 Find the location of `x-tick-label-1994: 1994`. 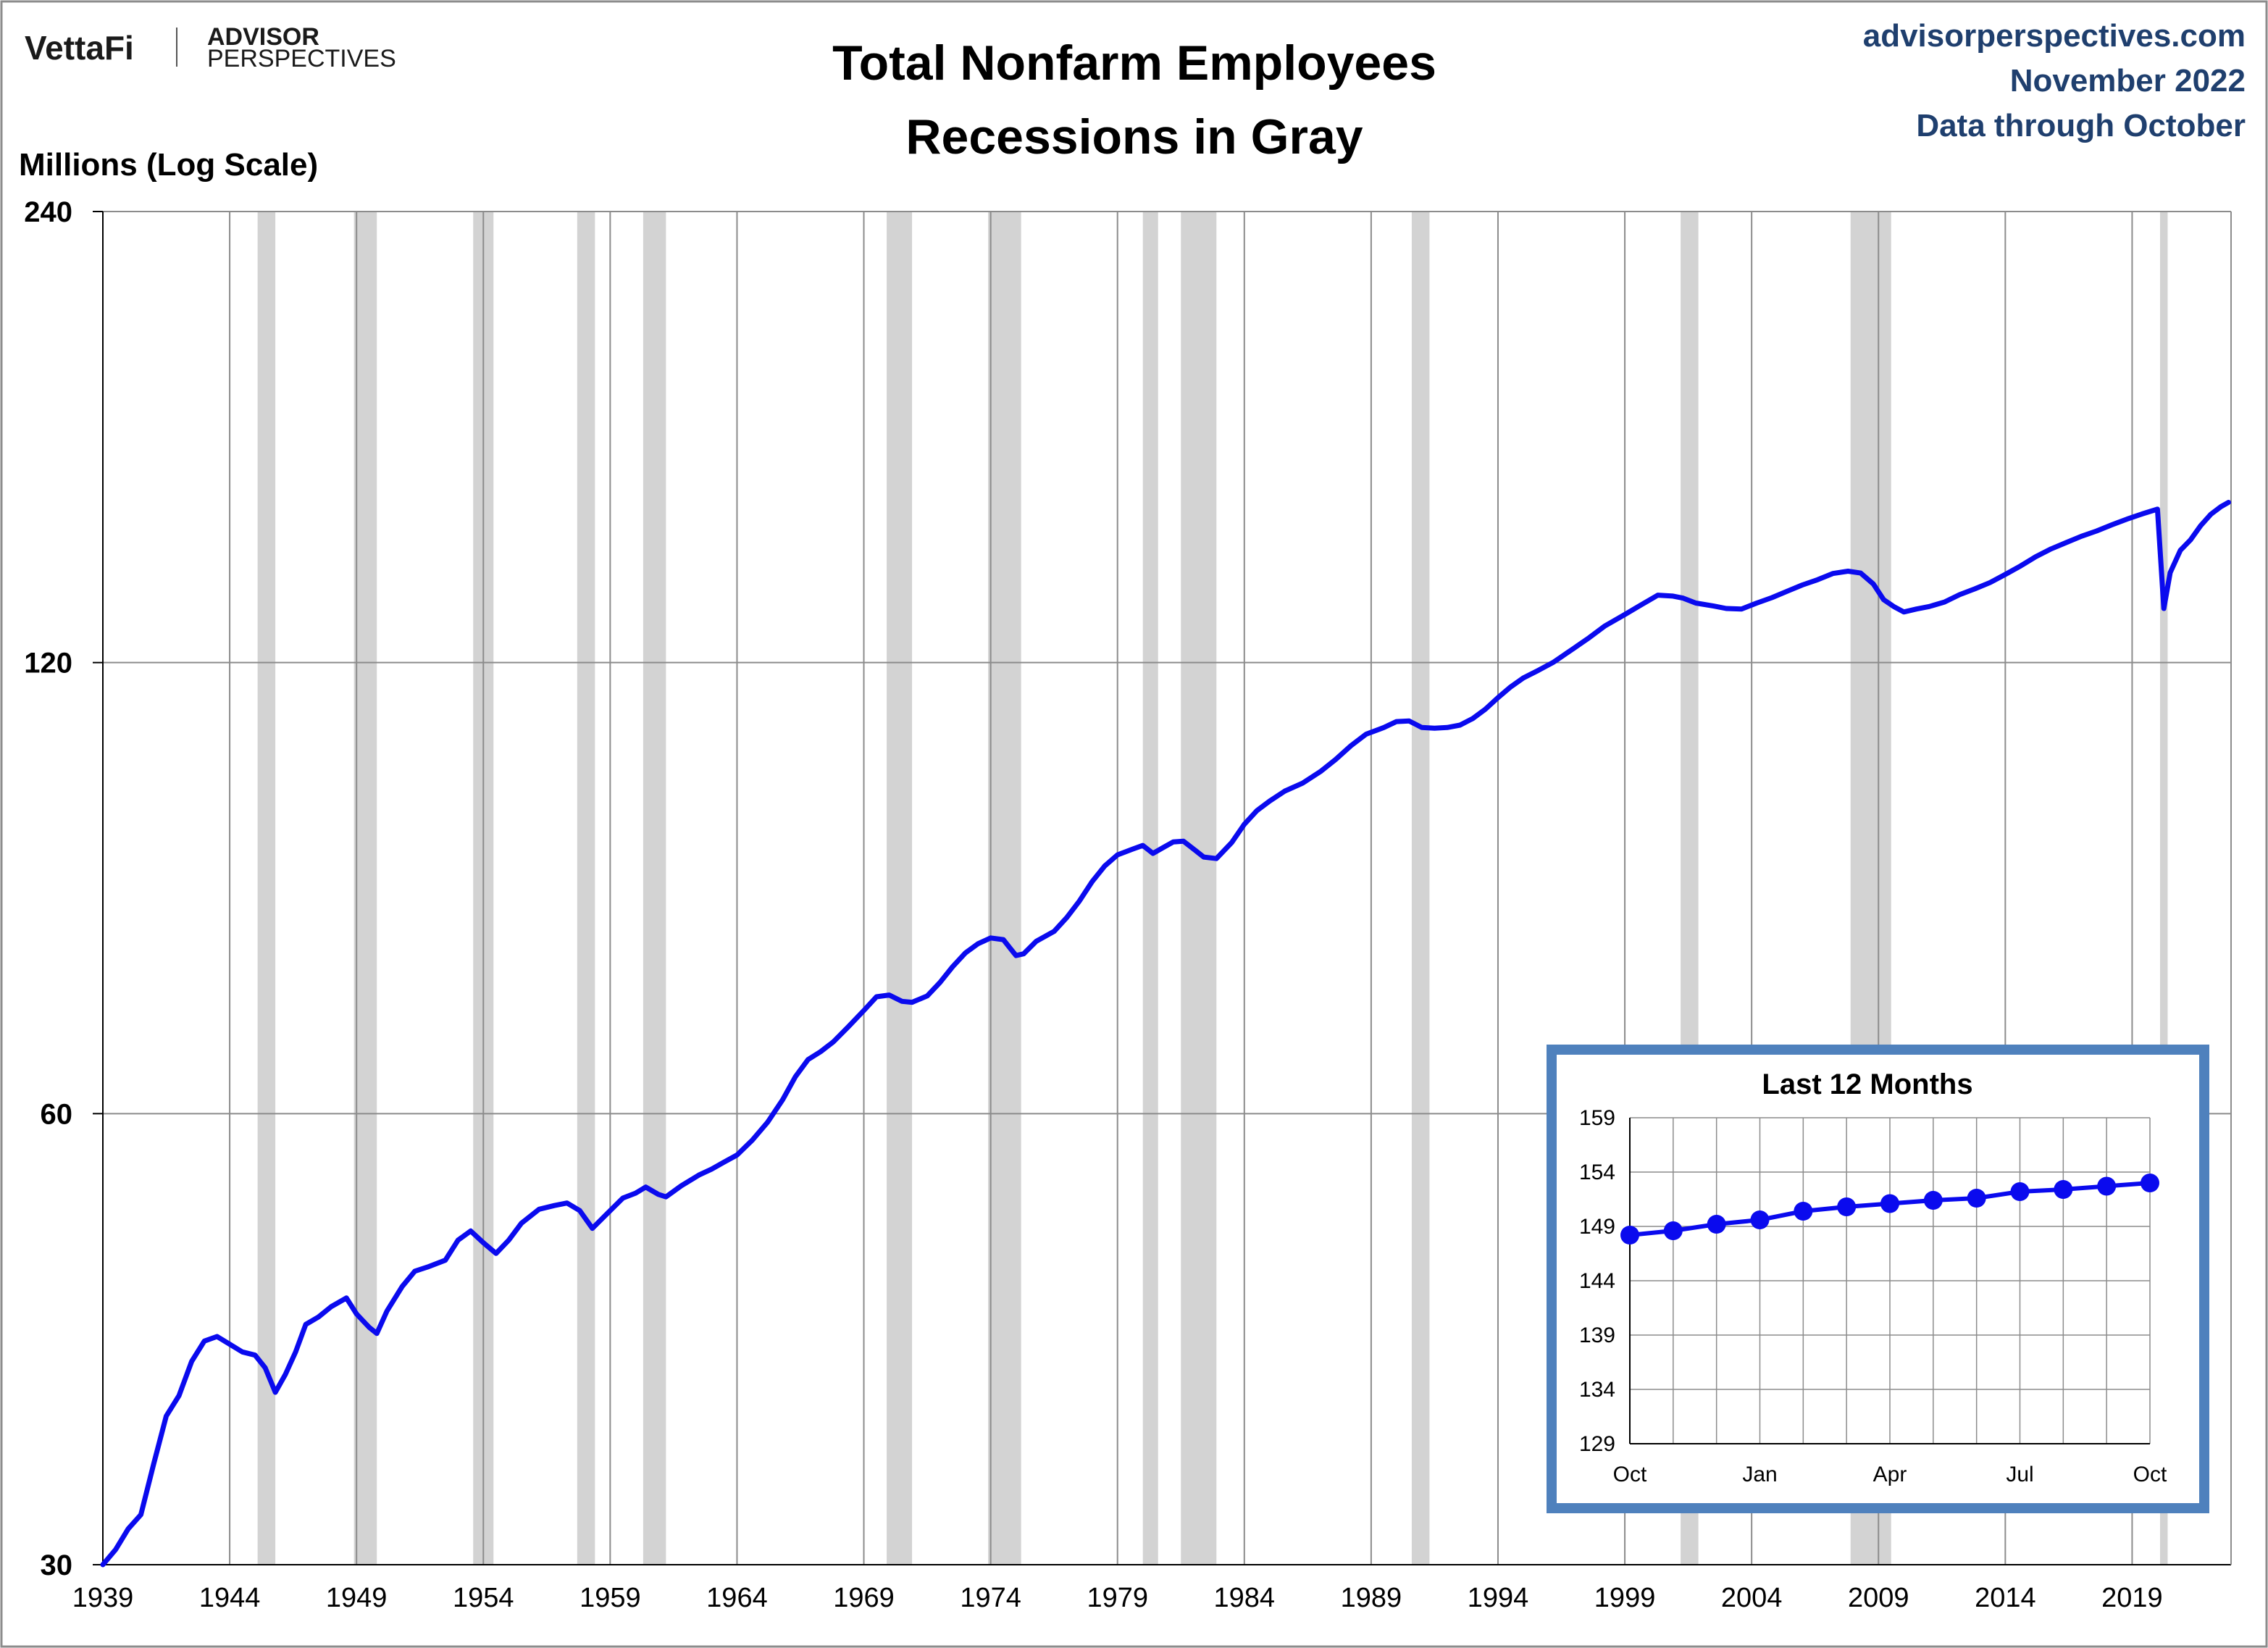

x-tick-label-1994: 1994 is located at coordinates (1499, 1598).